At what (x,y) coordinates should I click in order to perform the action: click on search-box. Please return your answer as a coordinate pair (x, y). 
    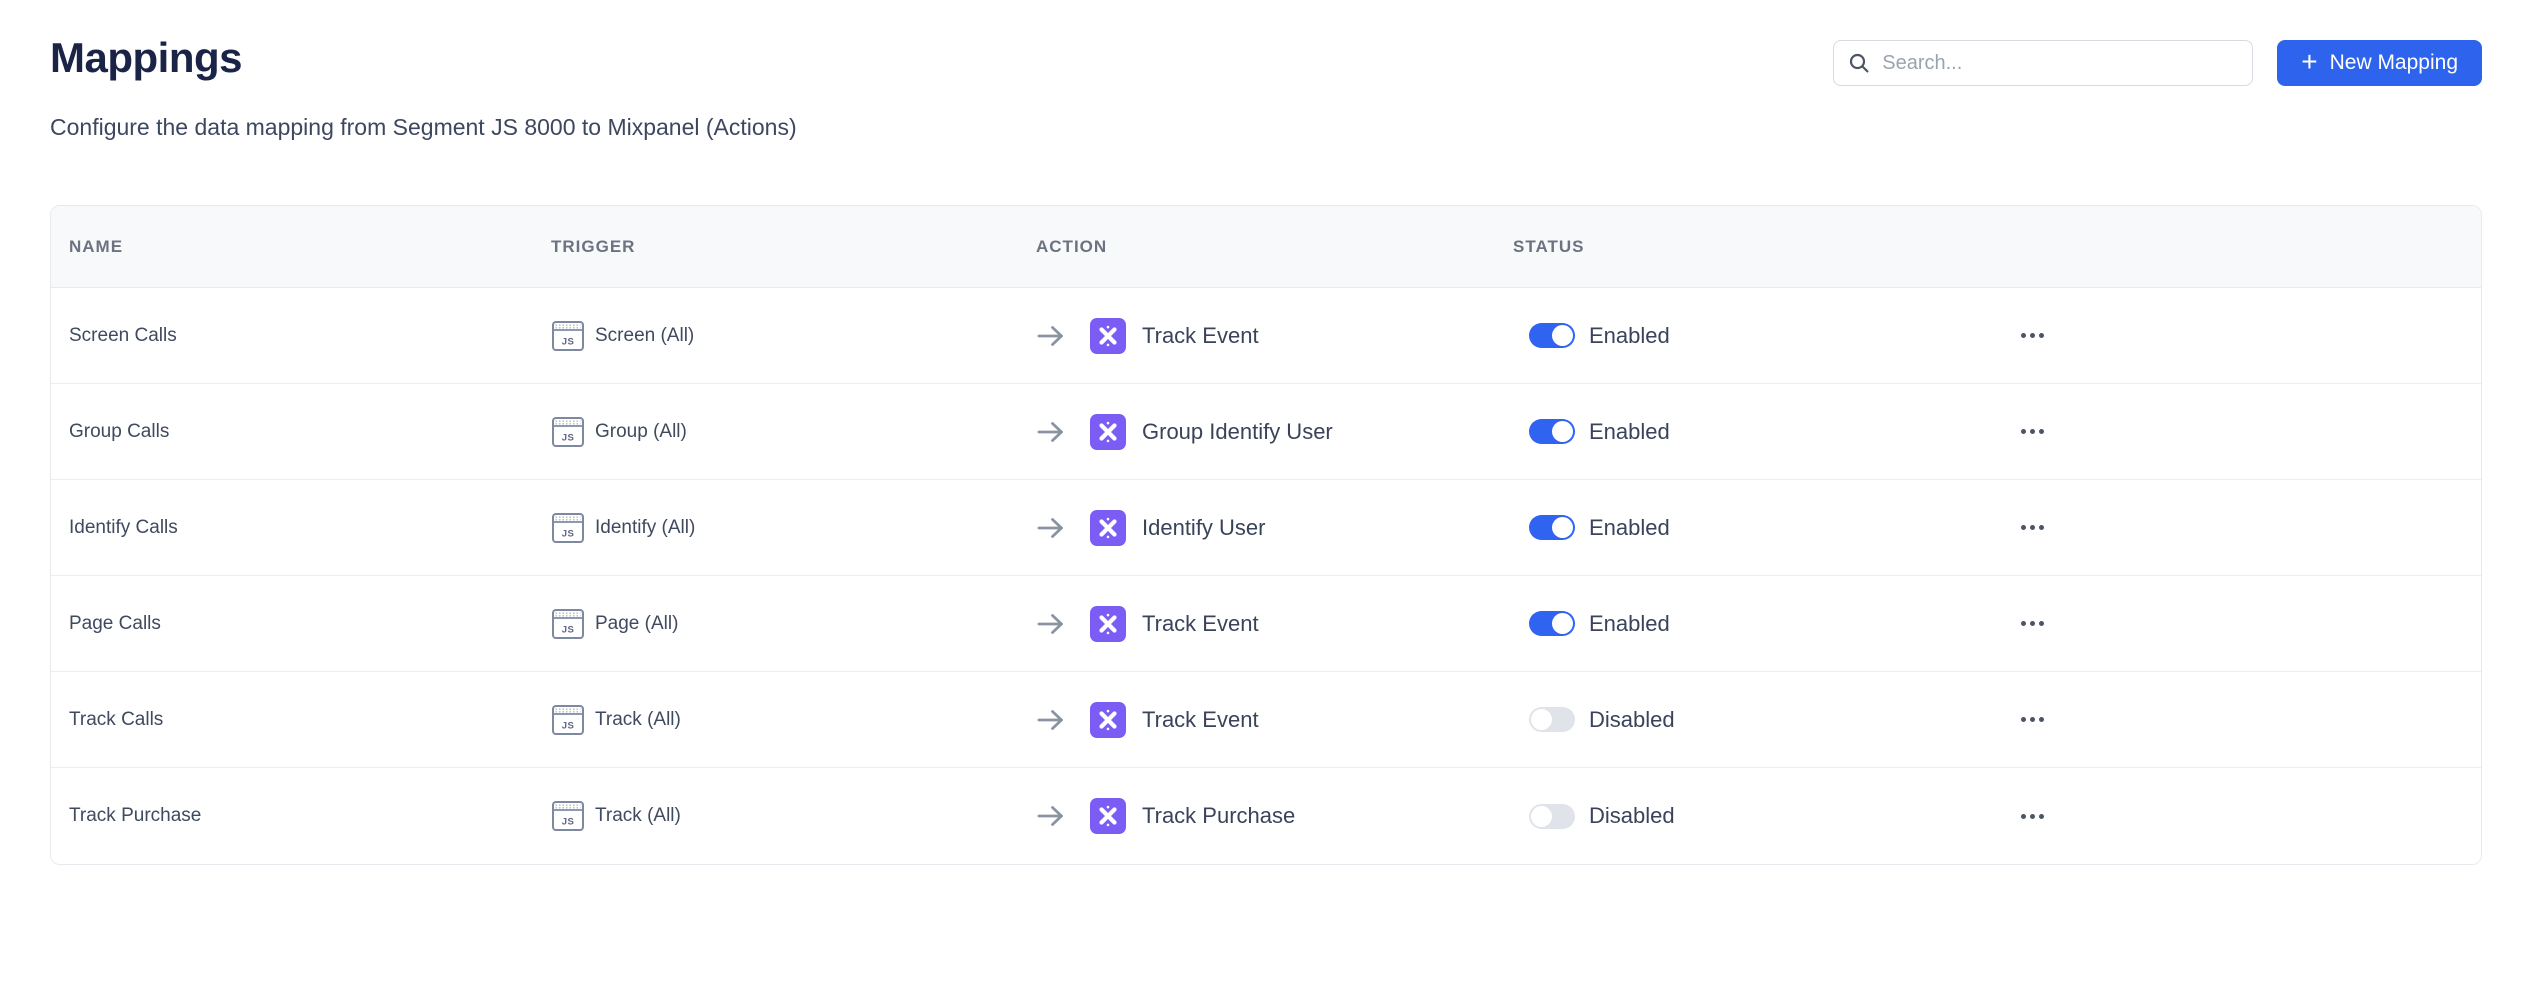
    Looking at the image, I should click on (2043, 63).